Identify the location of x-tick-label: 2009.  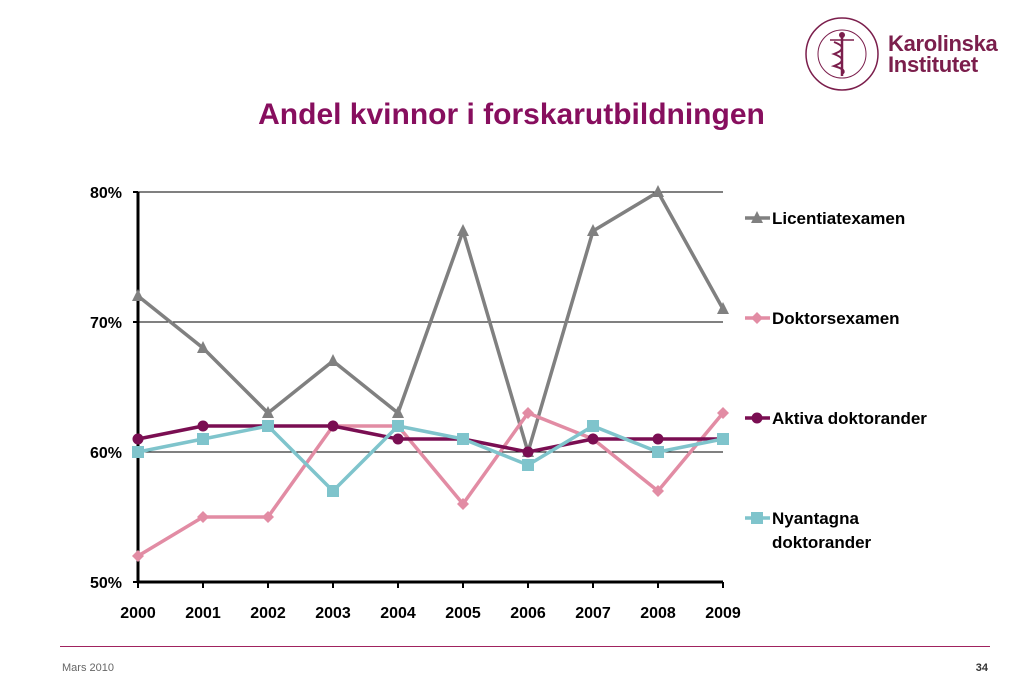
(723, 613).